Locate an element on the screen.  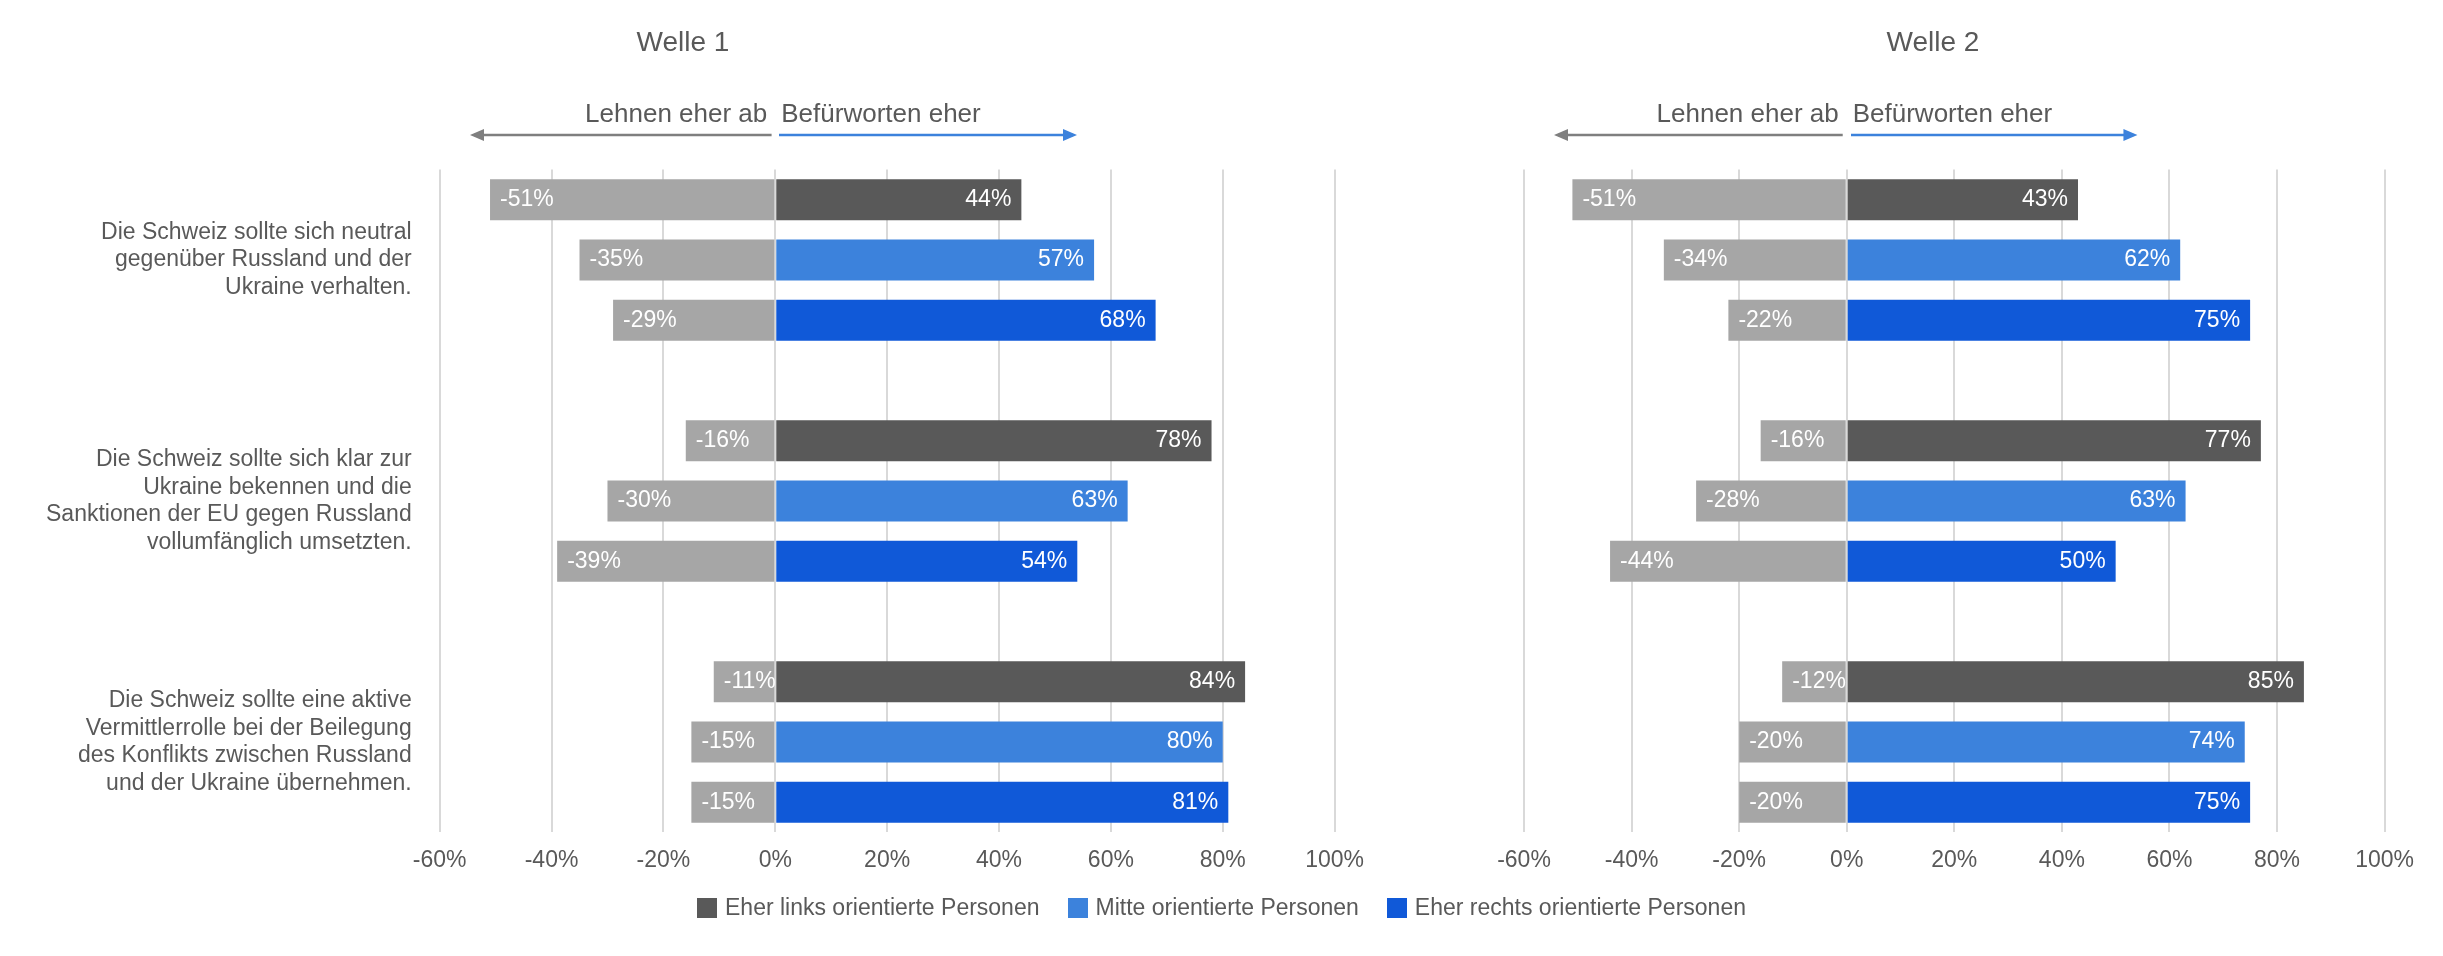
data-label: 84% is located at coordinates (1212, 680).